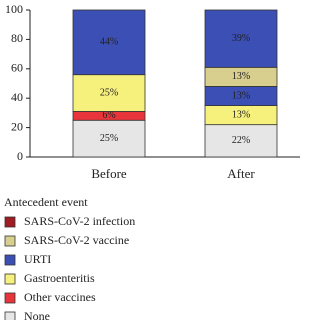 This screenshot has height=320, width=320. Describe the element at coordinates (60, 297) in the screenshot. I see `legend-label: Other vaccines` at that location.